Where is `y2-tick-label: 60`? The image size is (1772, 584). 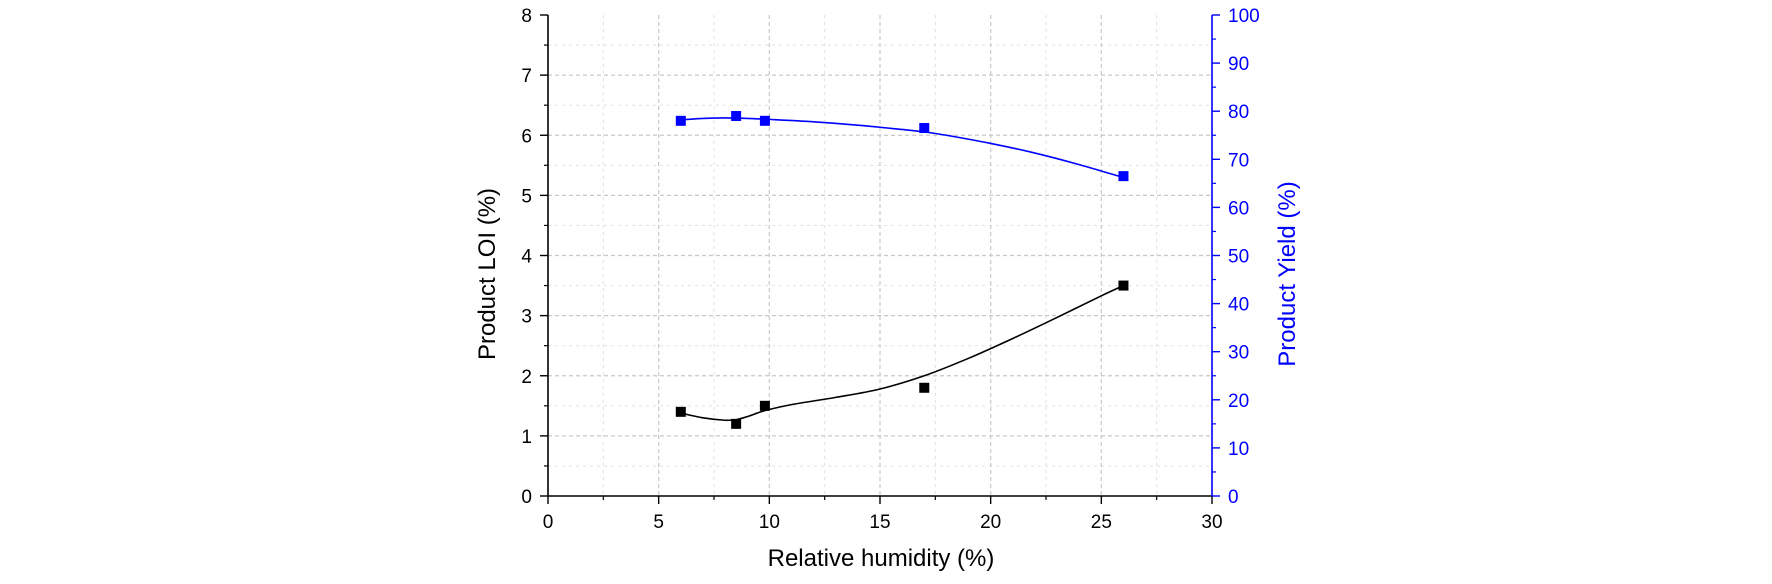 y2-tick-label: 60 is located at coordinates (1238, 208).